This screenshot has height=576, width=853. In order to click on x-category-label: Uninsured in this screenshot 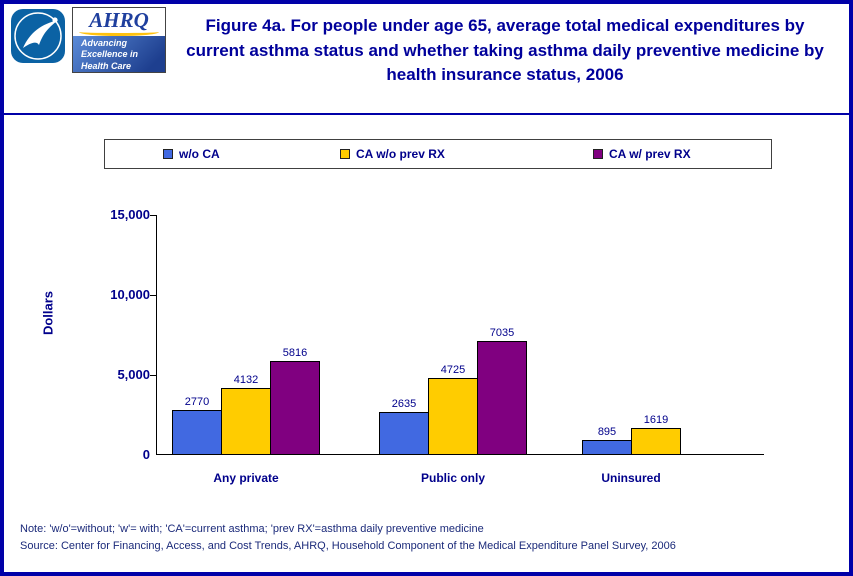, I will do `click(631, 478)`.